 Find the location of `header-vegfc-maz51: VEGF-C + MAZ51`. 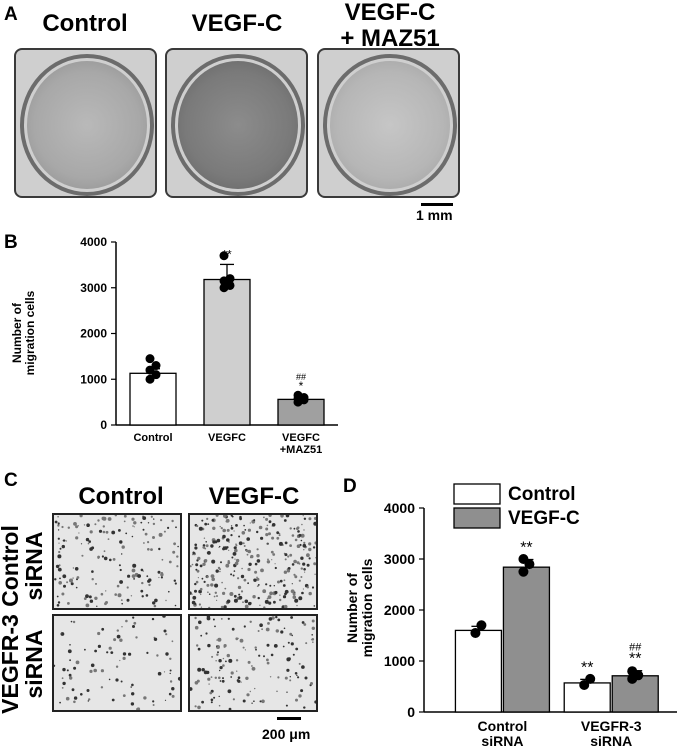

header-vegfc-maz51: VEGF-C + MAZ51 is located at coordinates (390, 26).